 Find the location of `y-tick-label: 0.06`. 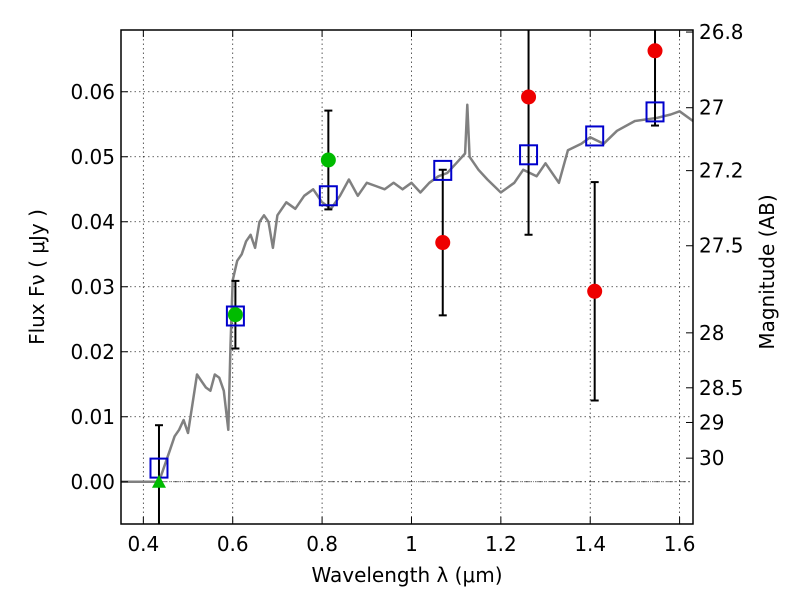

y-tick-label: 0.06 is located at coordinates (92, 92).